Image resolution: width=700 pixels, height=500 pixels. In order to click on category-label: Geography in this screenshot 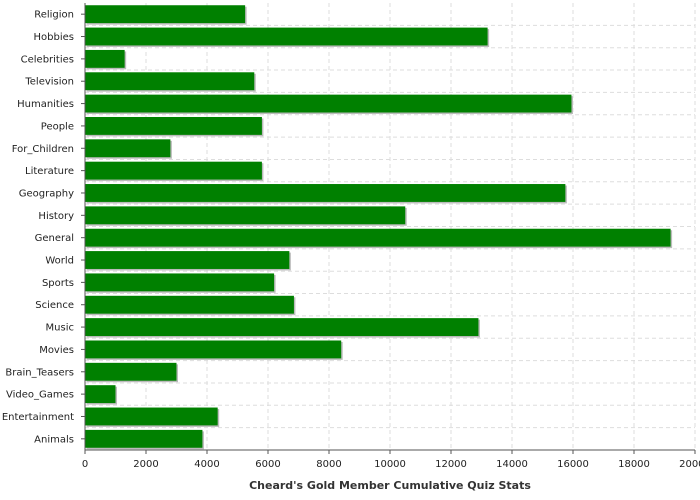, I will do `click(46, 193)`.